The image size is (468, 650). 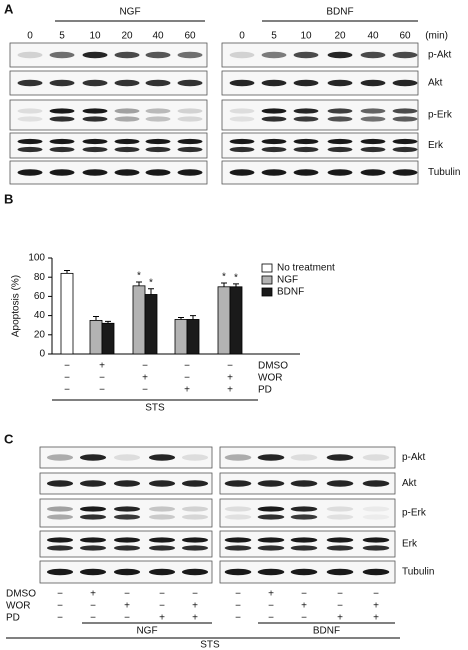 I want to click on time-label: 20, so click(x=340, y=36).